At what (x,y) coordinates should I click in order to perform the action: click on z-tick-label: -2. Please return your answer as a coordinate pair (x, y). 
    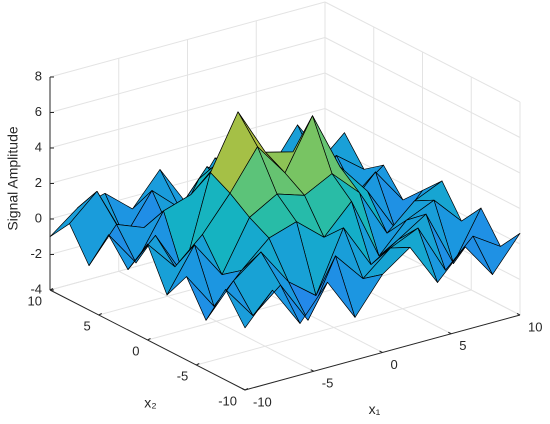
    Looking at the image, I should click on (36, 253).